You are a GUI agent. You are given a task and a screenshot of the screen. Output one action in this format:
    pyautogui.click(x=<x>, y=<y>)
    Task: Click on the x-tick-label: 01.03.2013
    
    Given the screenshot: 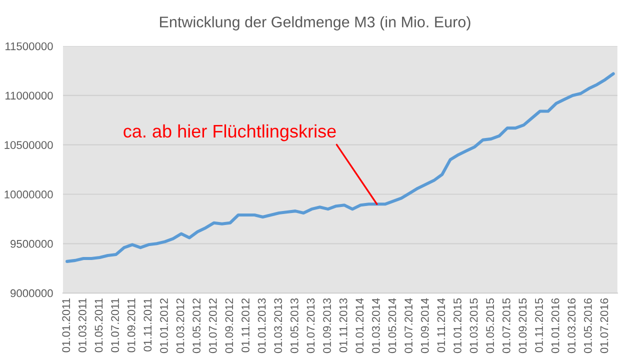 What is the action you would take?
    pyautogui.click(x=278, y=326)
    